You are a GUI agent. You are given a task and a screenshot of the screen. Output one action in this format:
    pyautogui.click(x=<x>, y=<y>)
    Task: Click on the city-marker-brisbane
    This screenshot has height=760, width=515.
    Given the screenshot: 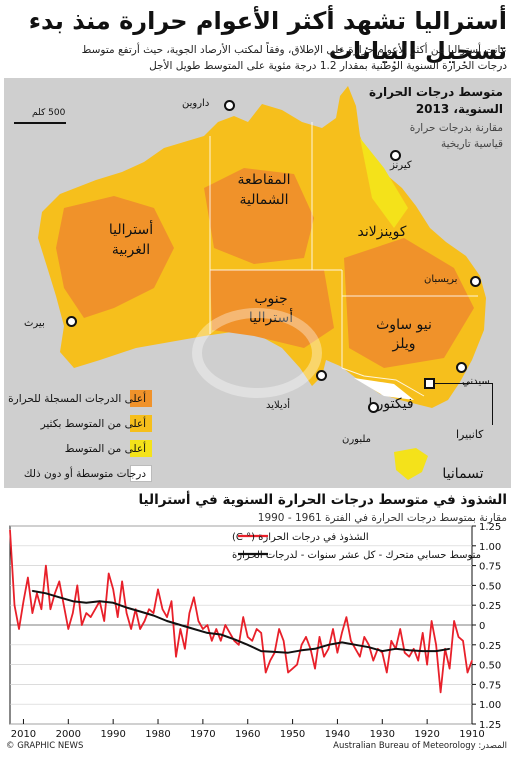 What is the action you would take?
    pyautogui.click(x=475, y=281)
    